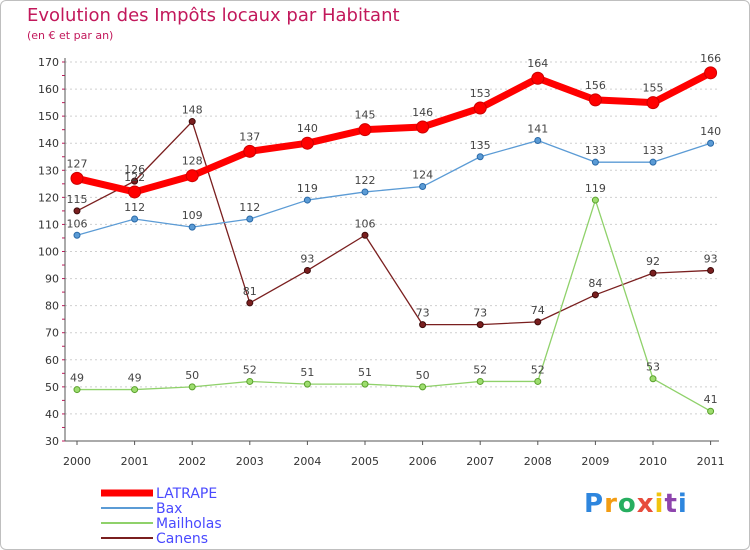 The height and width of the screenshot is (550, 750). Describe the element at coordinates (135, 461) in the screenshot. I see `x-tick-label: 2001` at that location.